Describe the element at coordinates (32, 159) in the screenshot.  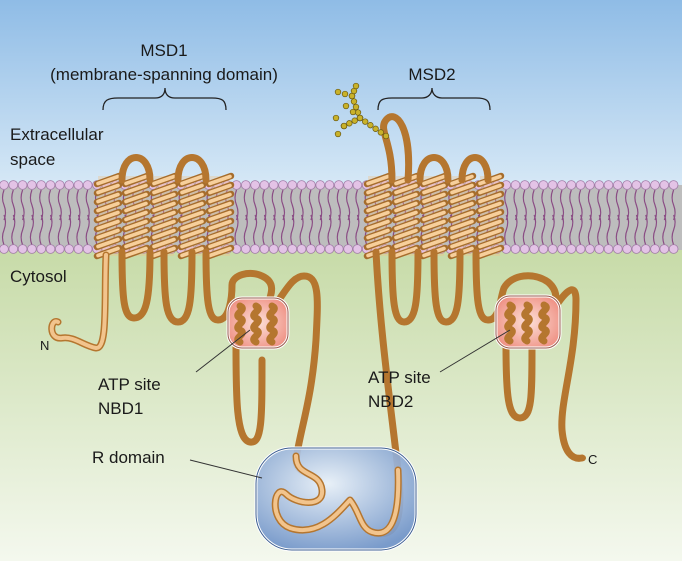
I see `extracellular-label-line2: space` at that location.